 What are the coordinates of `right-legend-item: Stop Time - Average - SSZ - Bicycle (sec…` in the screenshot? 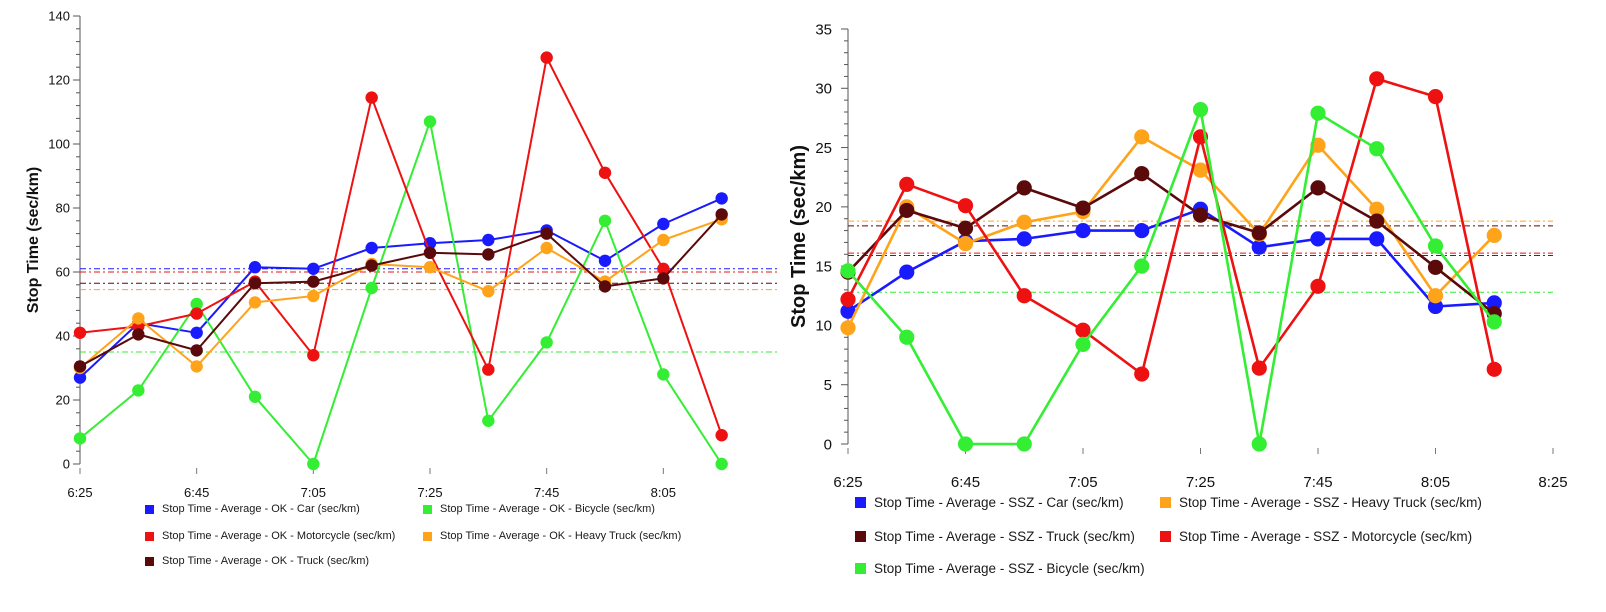 It's located at (1000, 568).